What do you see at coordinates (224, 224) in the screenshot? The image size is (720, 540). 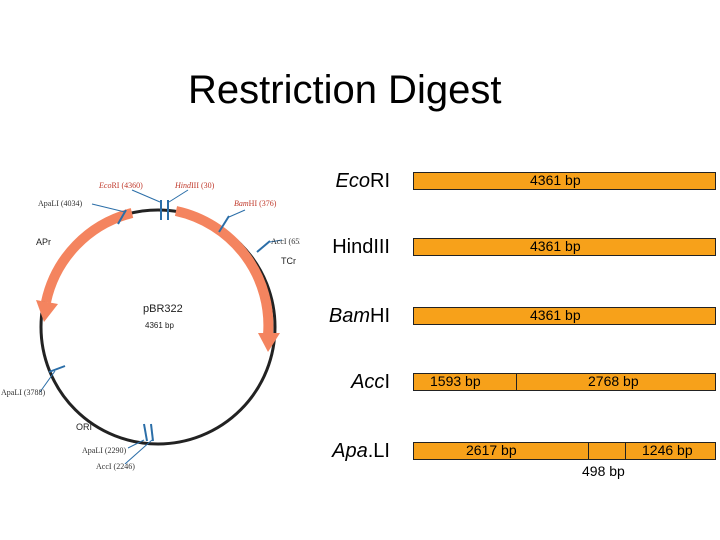 I see `bamhi-site-tick` at bounding box center [224, 224].